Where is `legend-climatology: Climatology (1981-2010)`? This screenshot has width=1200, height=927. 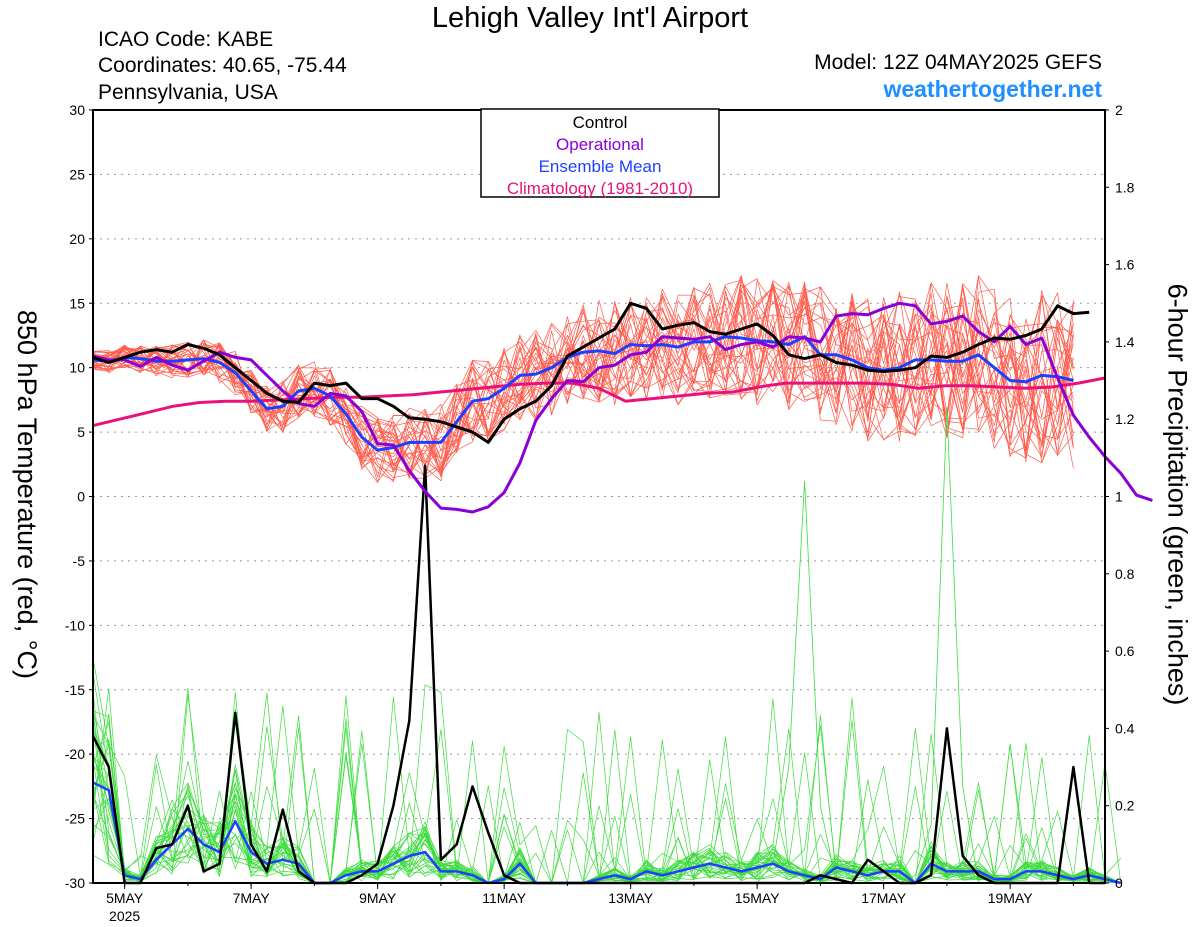 legend-climatology: Climatology (1981-2010) is located at coordinates (600, 188).